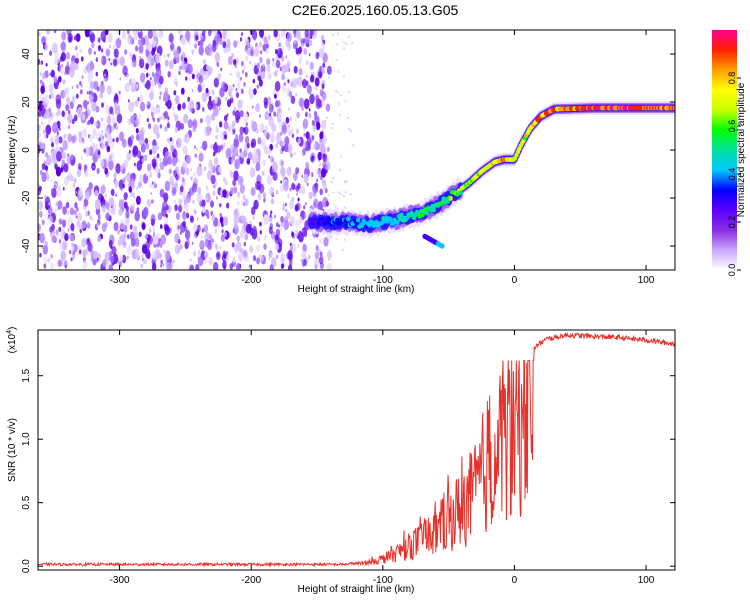 The image size is (750, 600). What do you see at coordinates (390, 219) in the screenshot?
I see `spectrogram-trace-cell` at bounding box center [390, 219].